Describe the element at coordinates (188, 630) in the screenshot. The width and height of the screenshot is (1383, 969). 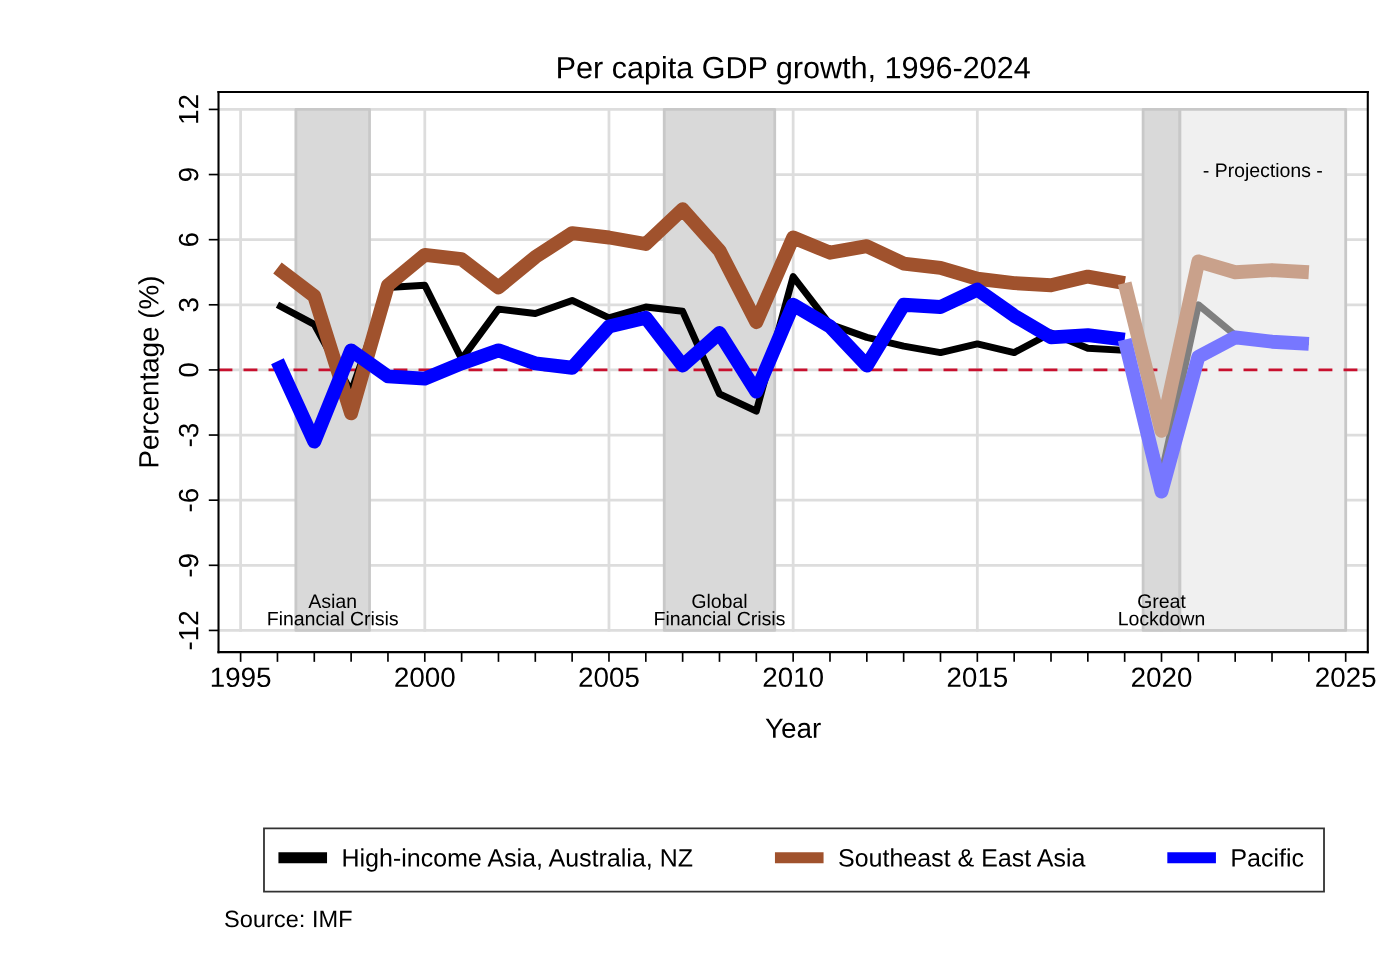
I see `y-tick-label: -12` at that location.